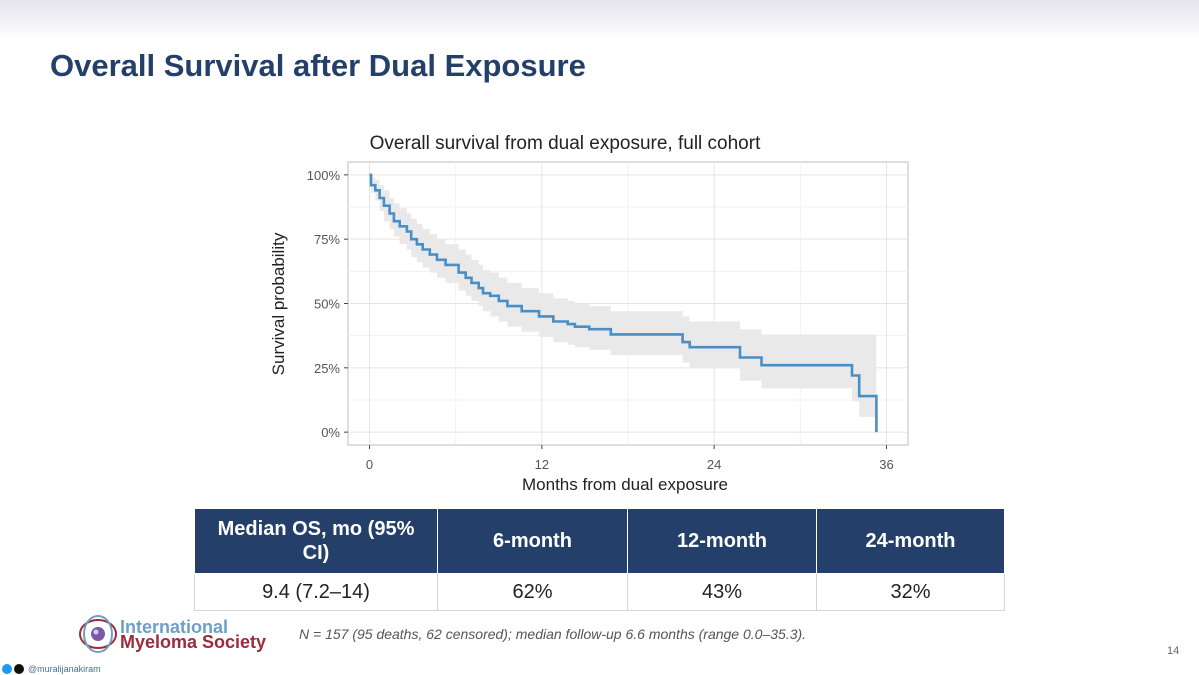 The image size is (1199, 675). What do you see at coordinates (532, 541) in the screenshot?
I see `table-header-6-month: 6-month` at bounding box center [532, 541].